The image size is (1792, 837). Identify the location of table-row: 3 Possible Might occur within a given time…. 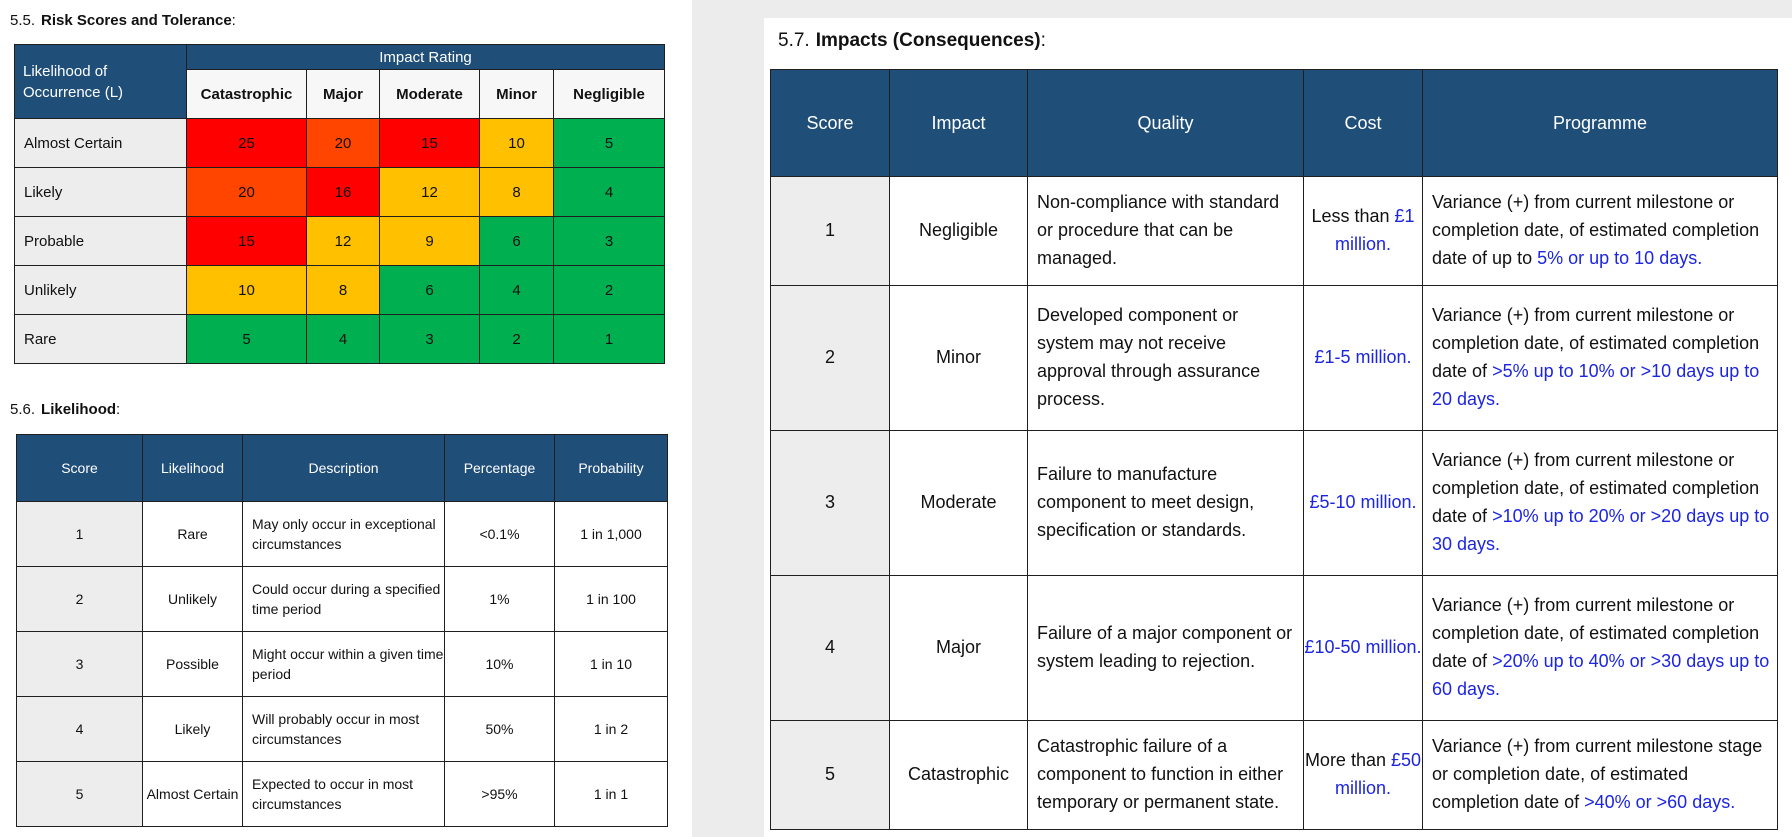
(342, 664).